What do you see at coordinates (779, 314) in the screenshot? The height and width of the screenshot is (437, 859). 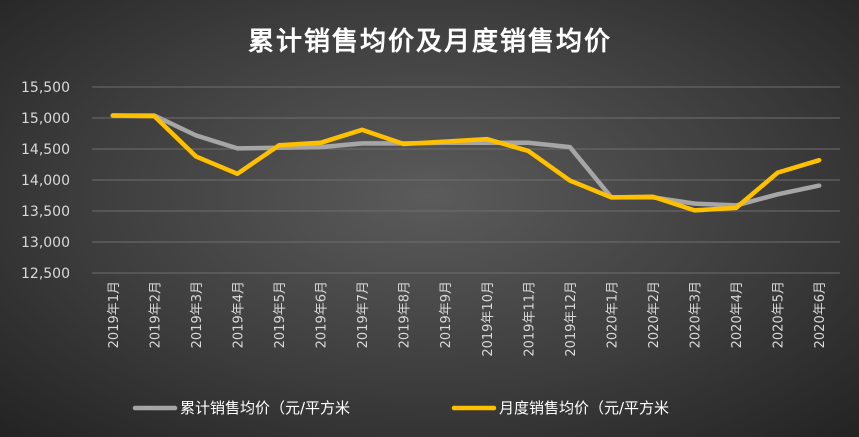 I see `x-tick-label: 2020年5月` at bounding box center [779, 314].